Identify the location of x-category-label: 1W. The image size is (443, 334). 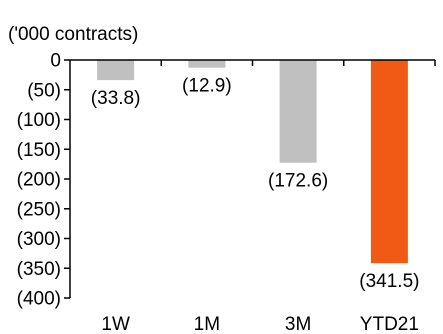
(115, 324).